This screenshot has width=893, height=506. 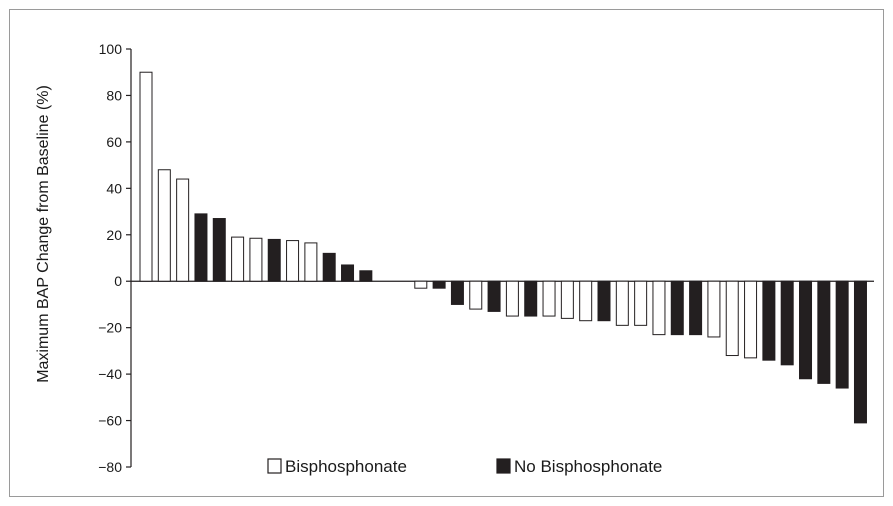 I want to click on y-tick-label: 0, so click(x=118, y=281).